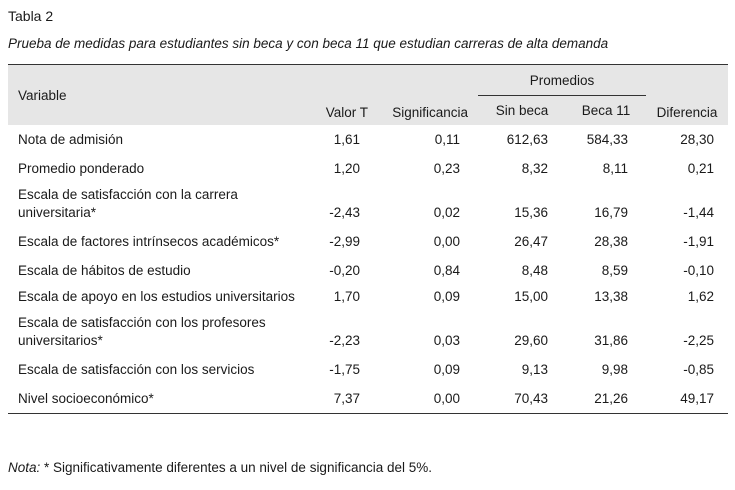 The image size is (735, 490). Describe the element at coordinates (534, 168) in the screenshot. I see `cell-sin-beca: 8,32` at that location.